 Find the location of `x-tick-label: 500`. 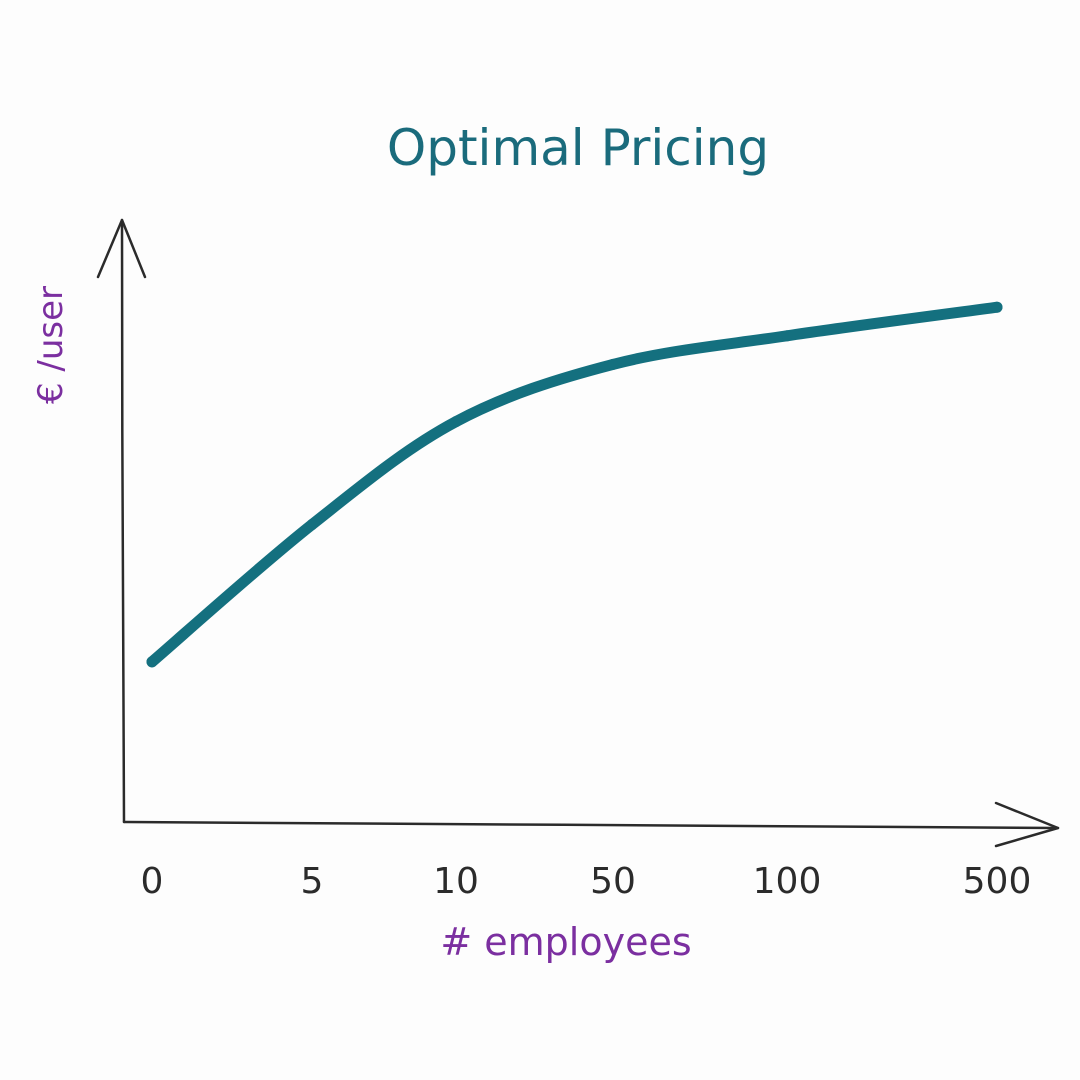

x-tick-label: 500 is located at coordinates (997, 881).